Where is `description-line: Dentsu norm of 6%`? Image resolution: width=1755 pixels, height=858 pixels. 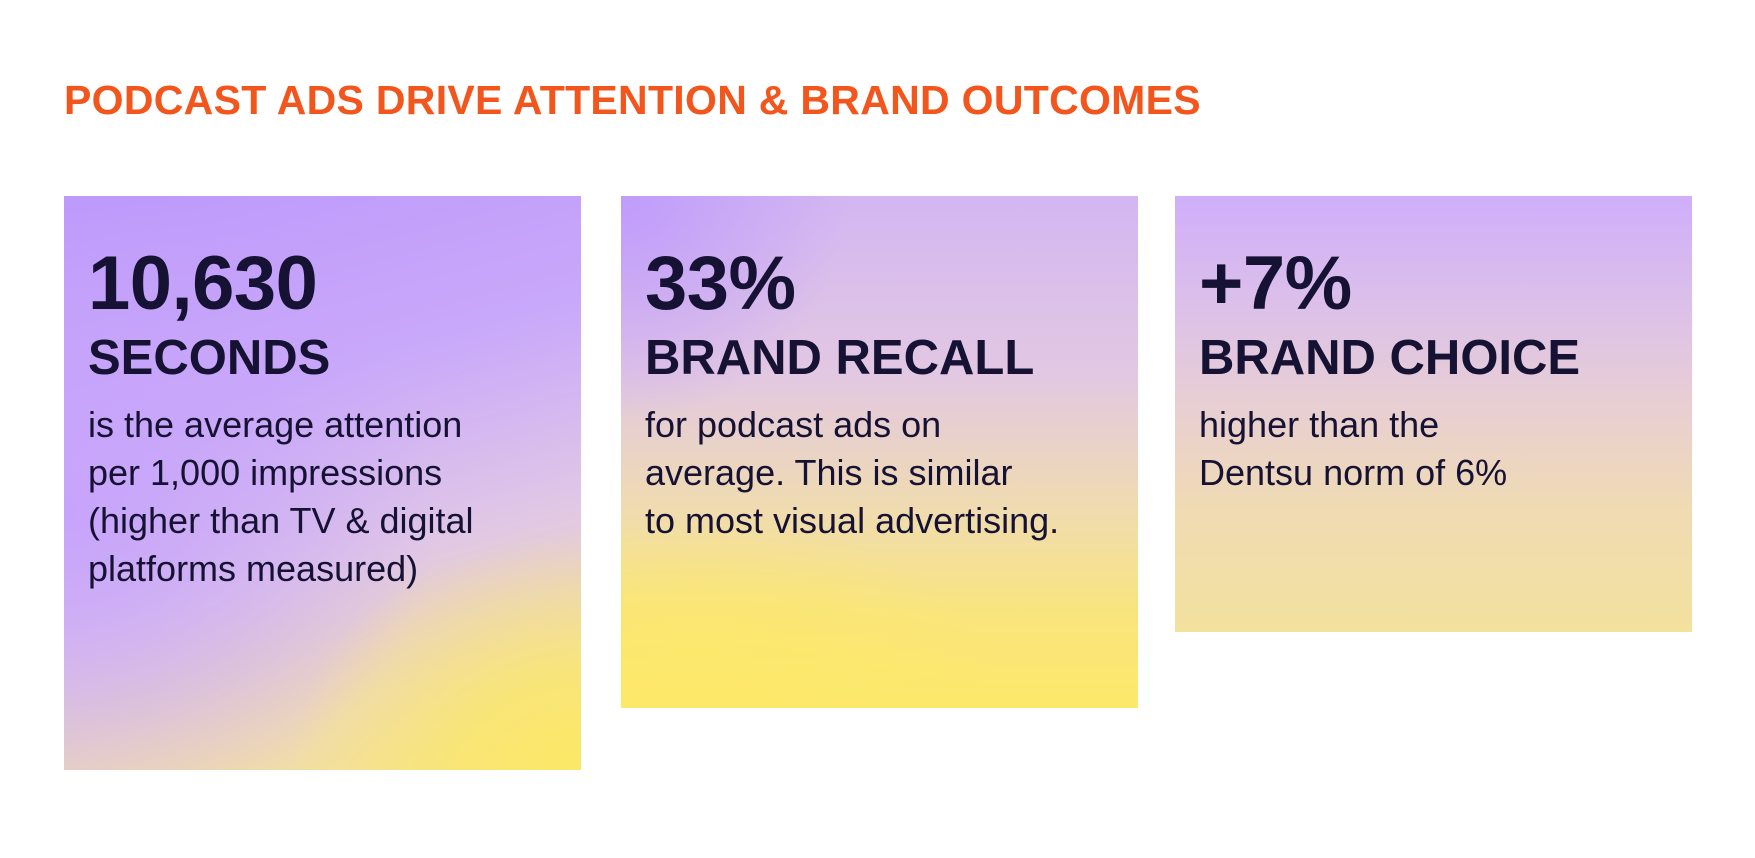
description-line: Dentsu norm of 6% is located at coordinates (1353, 472).